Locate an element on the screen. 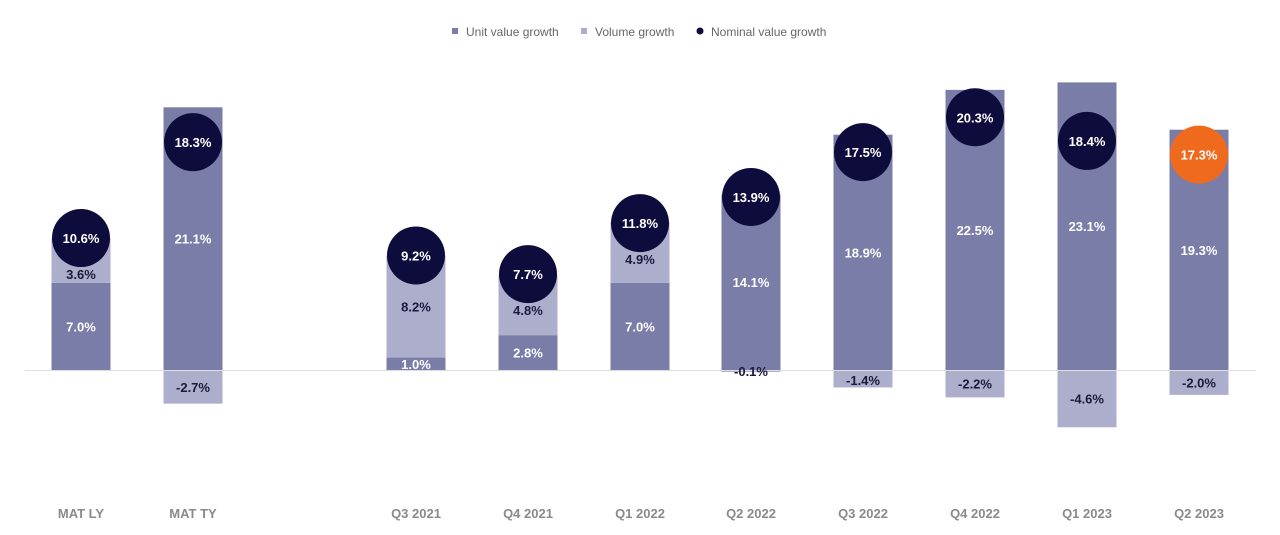 The image size is (1280, 535). nominal-label-6: 17.5% is located at coordinates (863, 152).